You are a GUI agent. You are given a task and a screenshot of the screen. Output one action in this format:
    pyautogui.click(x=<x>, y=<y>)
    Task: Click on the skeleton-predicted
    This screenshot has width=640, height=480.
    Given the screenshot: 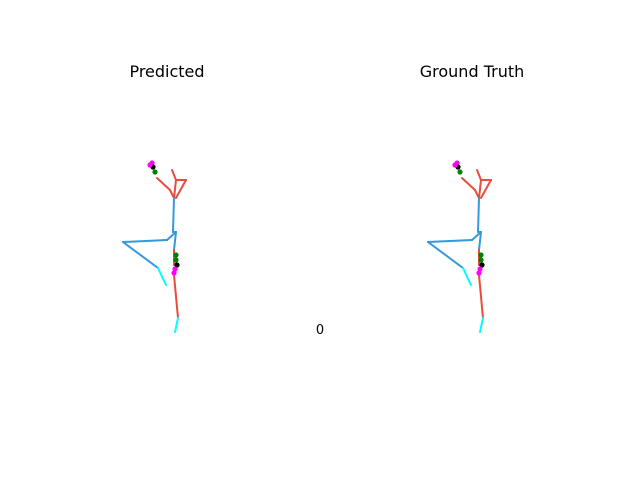 What is the action you would take?
    pyautogui.click(x=154, y=246)
    